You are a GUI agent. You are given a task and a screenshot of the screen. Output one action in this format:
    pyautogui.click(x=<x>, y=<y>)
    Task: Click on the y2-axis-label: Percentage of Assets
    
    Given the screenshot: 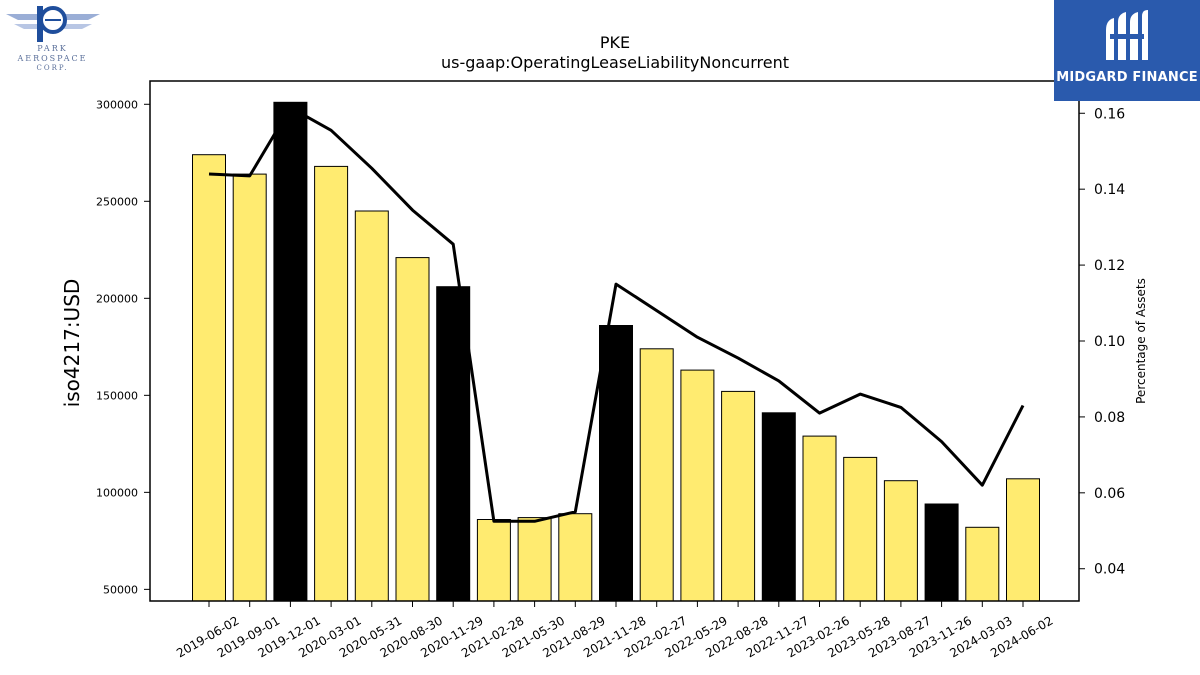 What is the action you would take?
    pyautogui.click(x=1141, y=341)
    